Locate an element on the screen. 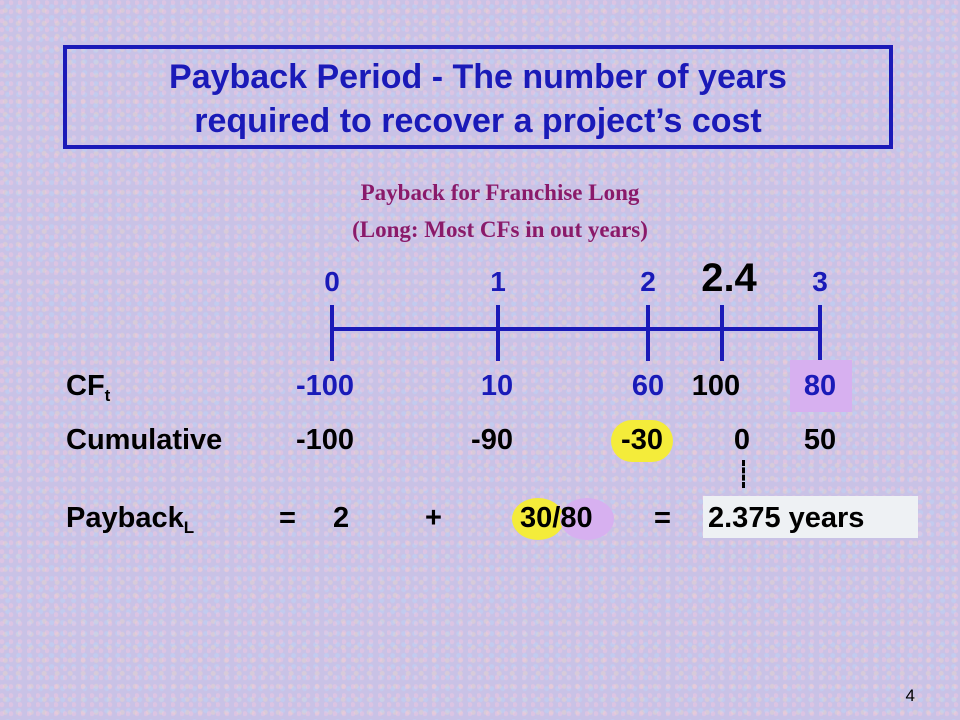 Image resolution: width=960 pixels, height=720 pixels. cumulative-value-3: 0 is located at coordinates (742, 440).